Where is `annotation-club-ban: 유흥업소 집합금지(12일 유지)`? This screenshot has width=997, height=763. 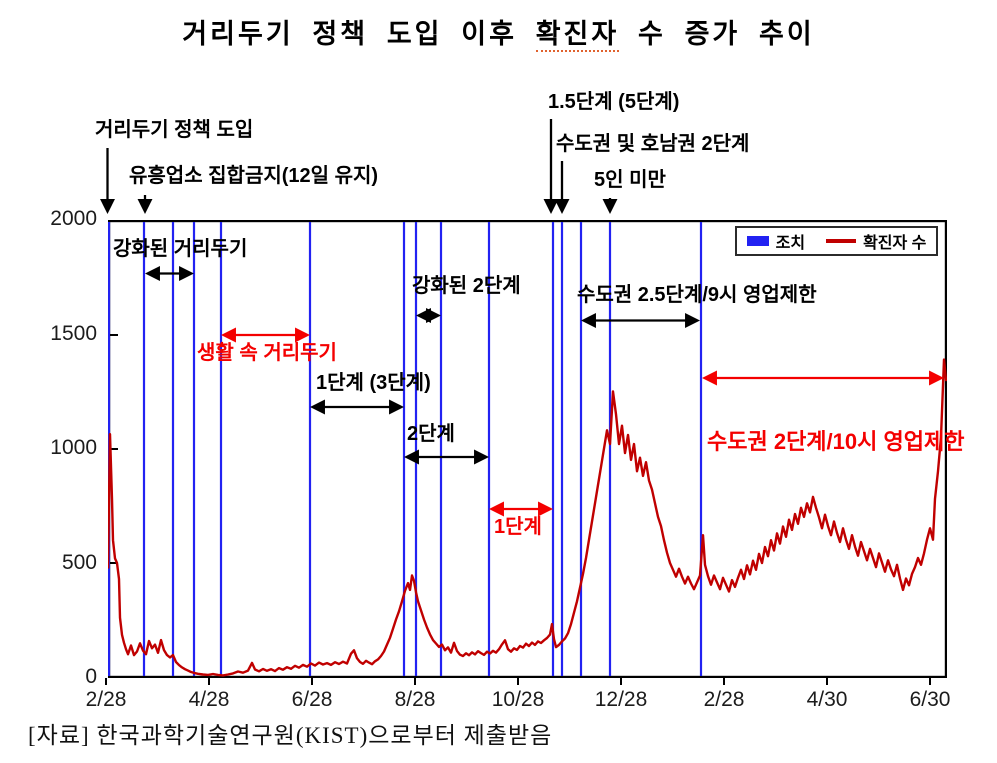 annotation-club-ban: 유흥업소 집합금지(12일 유지) is located at coordinates (254, 176).